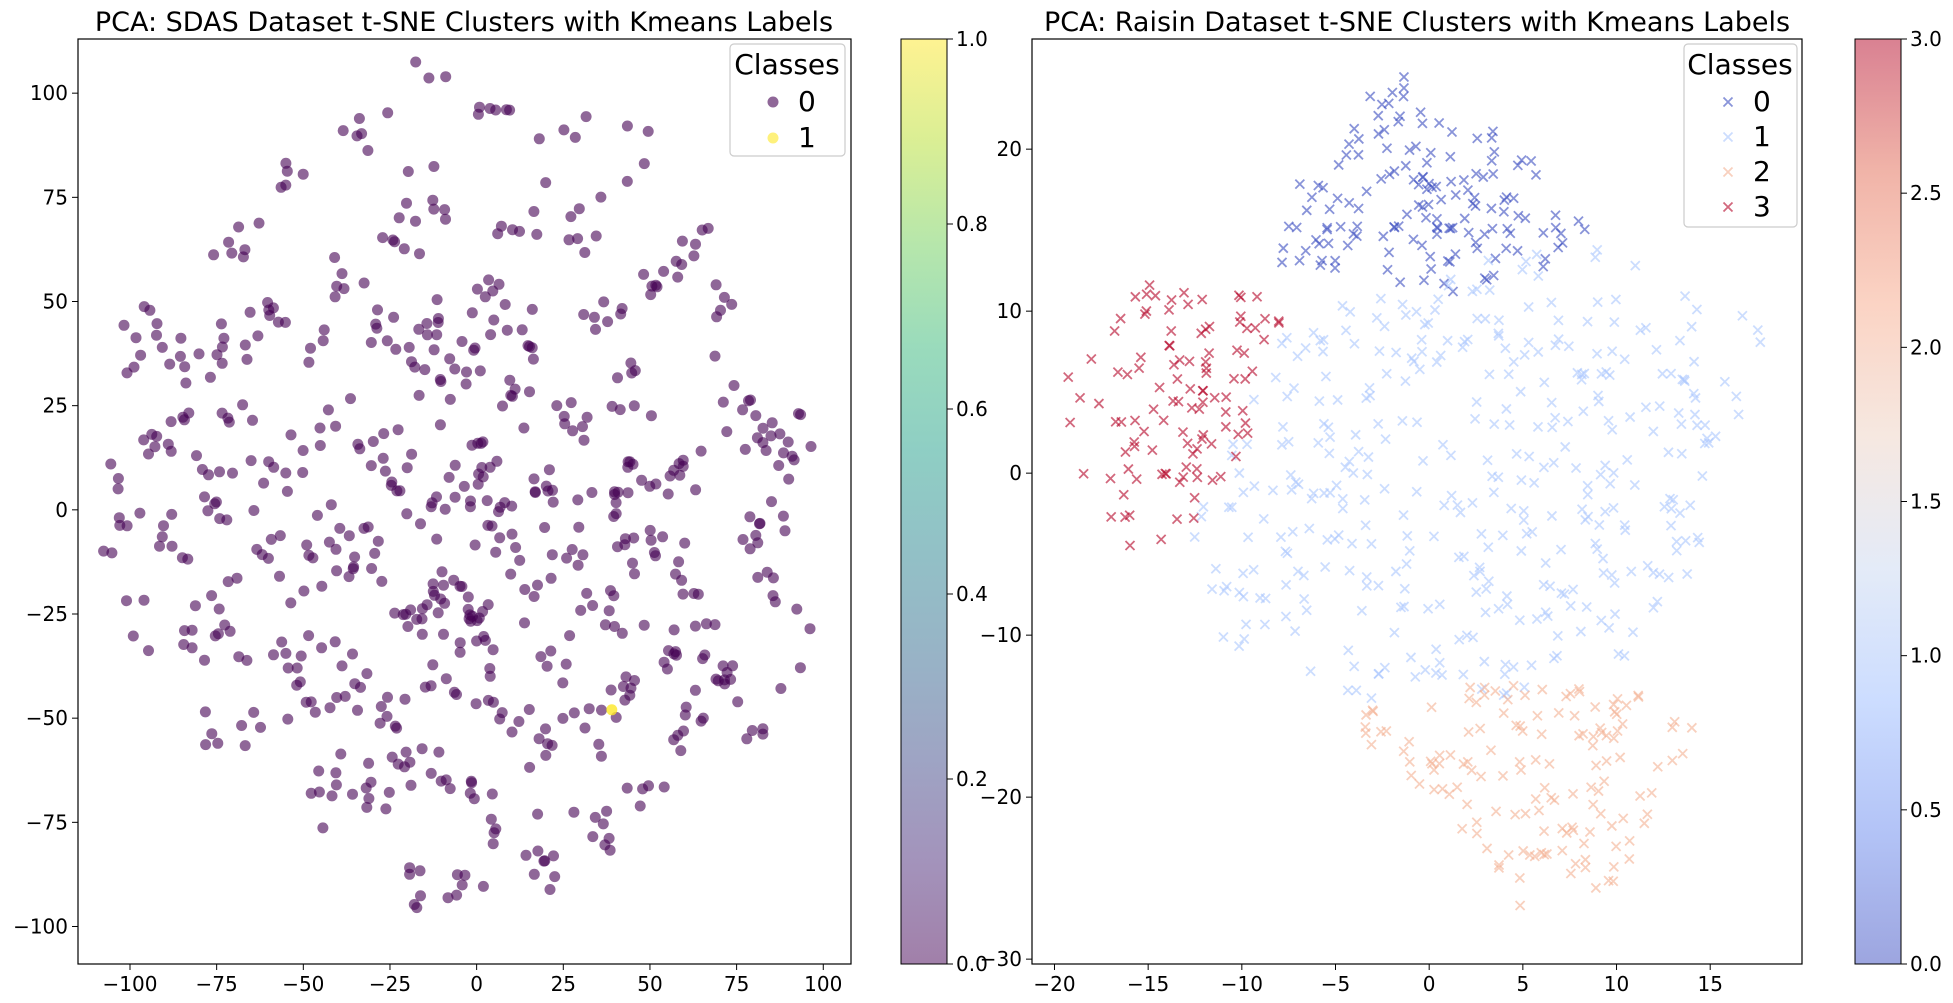 This screenshot has height=1003, width=1953. What do you see at coordinates (47, 822) in the screenshot?
I see `y-tick-label: −75` at bounding box center [47, 822].